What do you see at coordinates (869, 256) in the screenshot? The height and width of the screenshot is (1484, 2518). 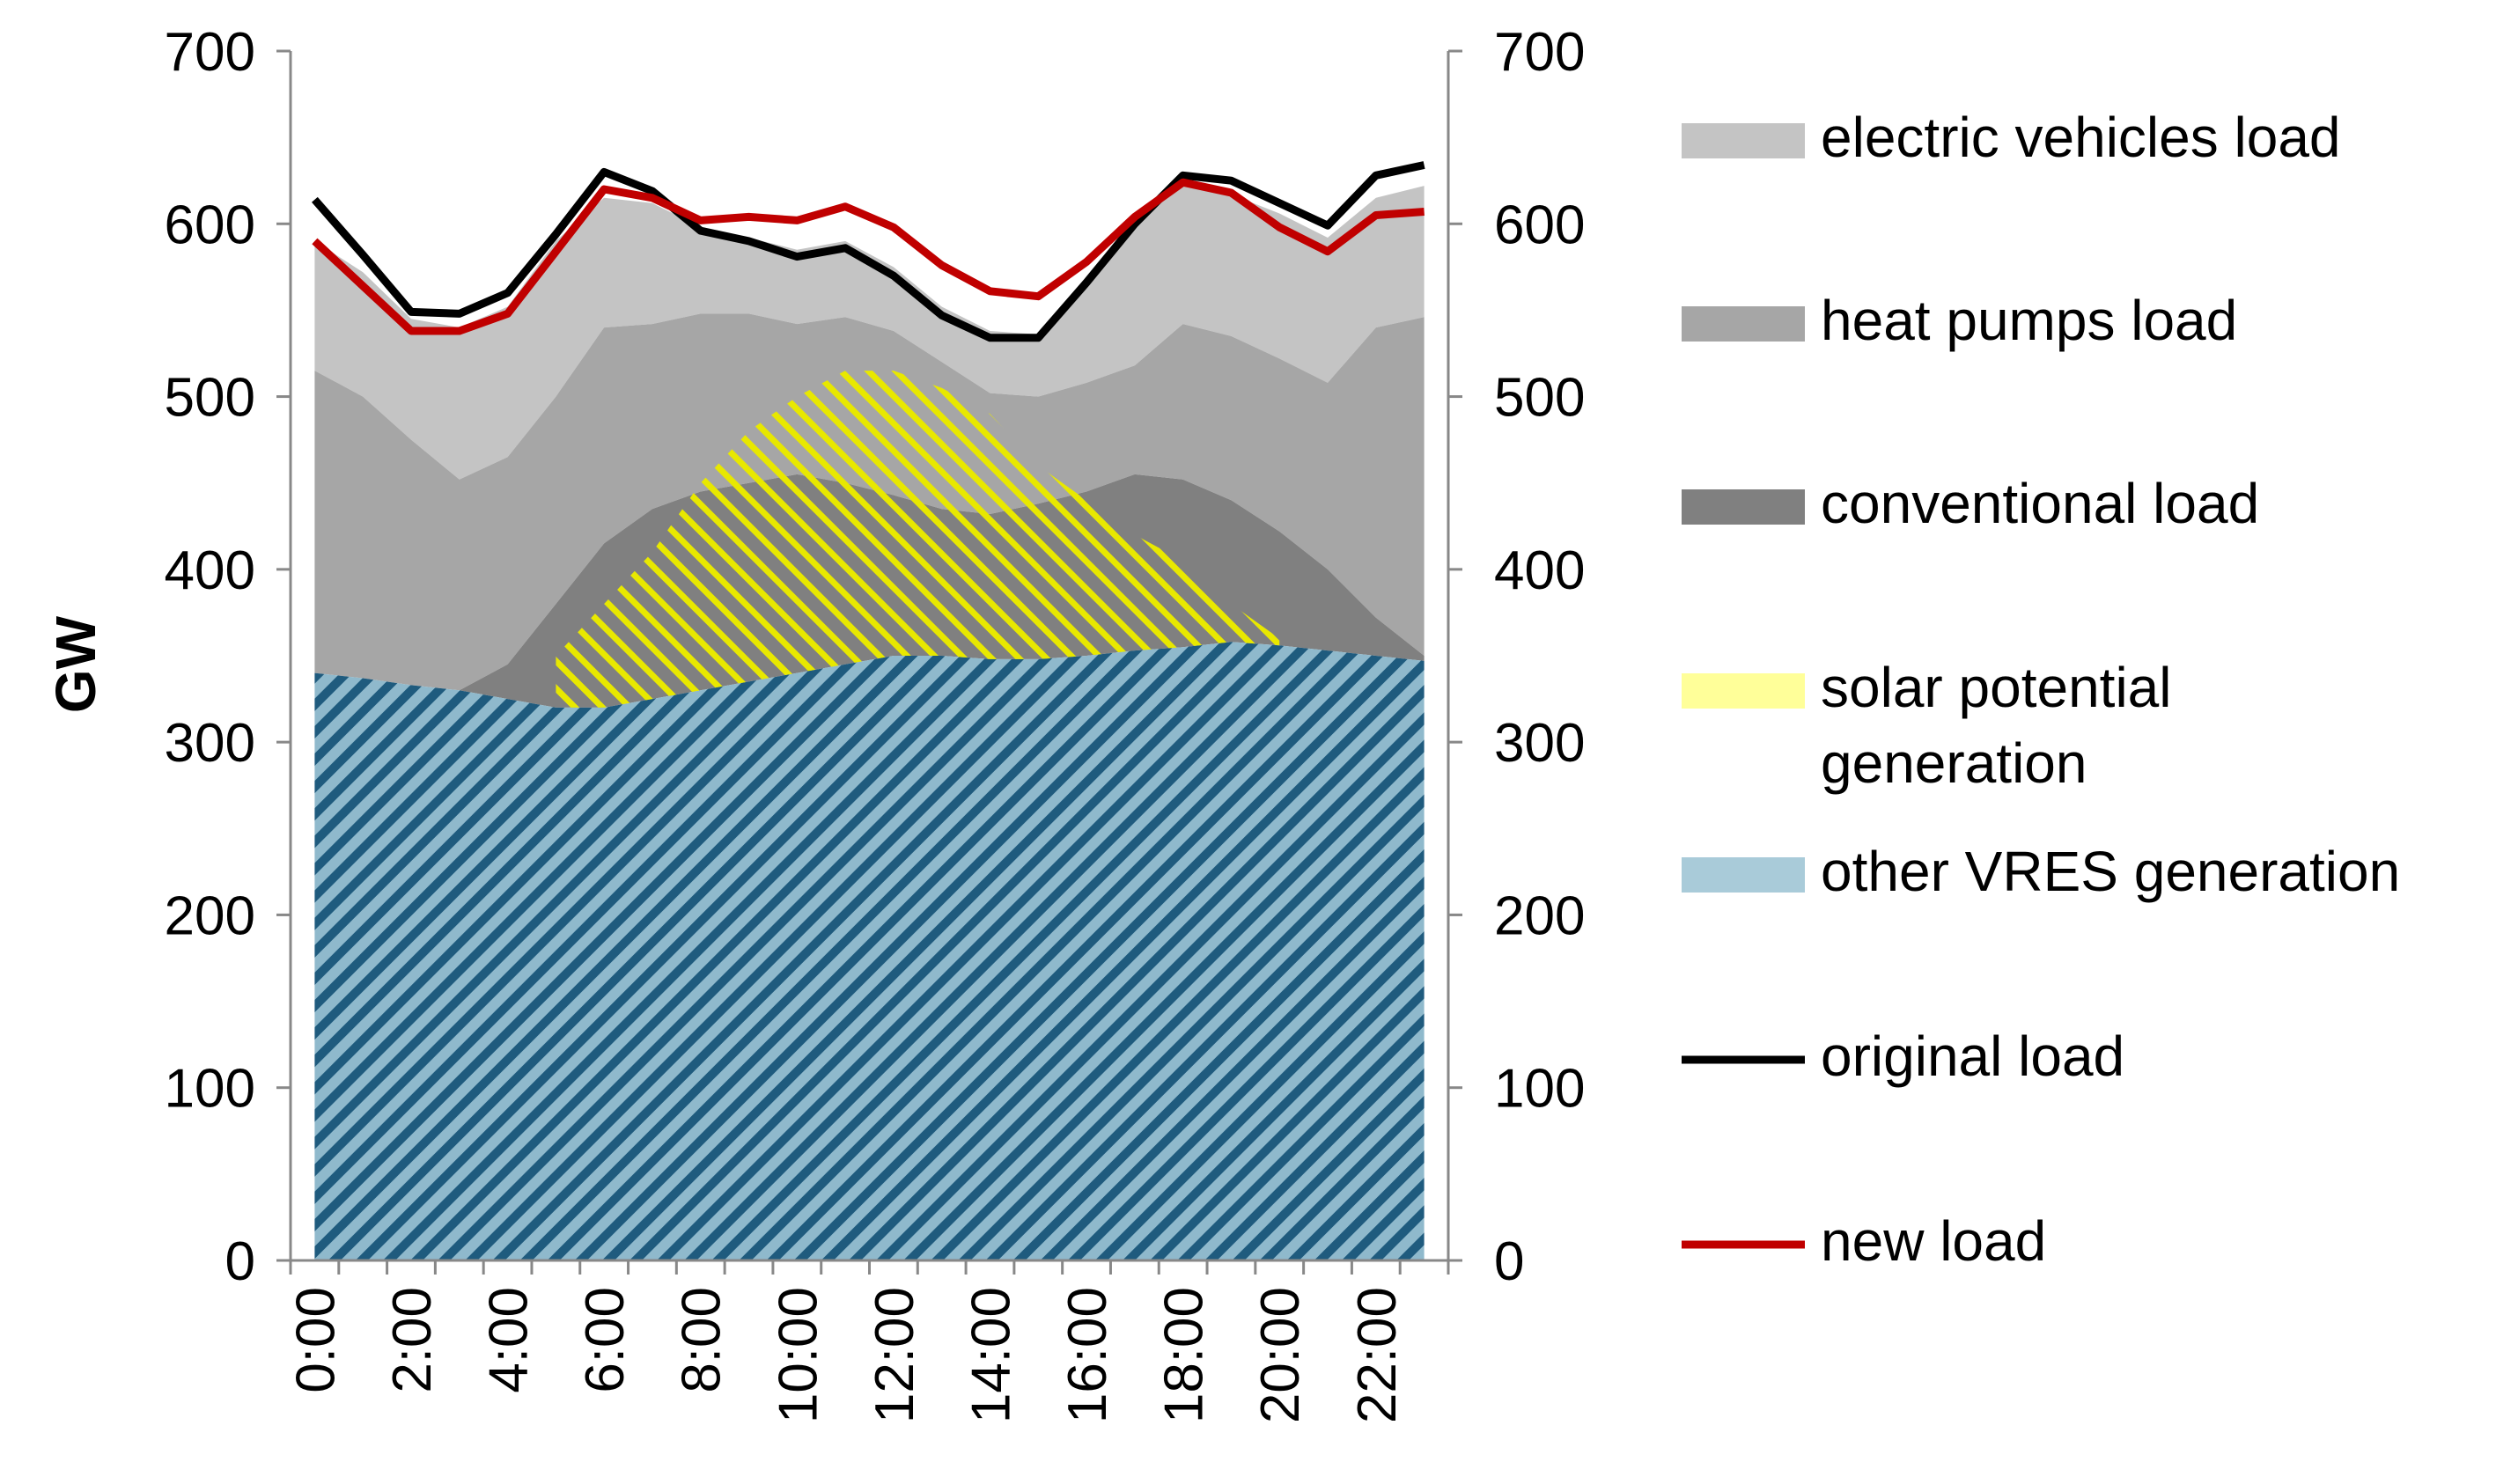 I see `line-new-load` at bounding box center [869, 256].